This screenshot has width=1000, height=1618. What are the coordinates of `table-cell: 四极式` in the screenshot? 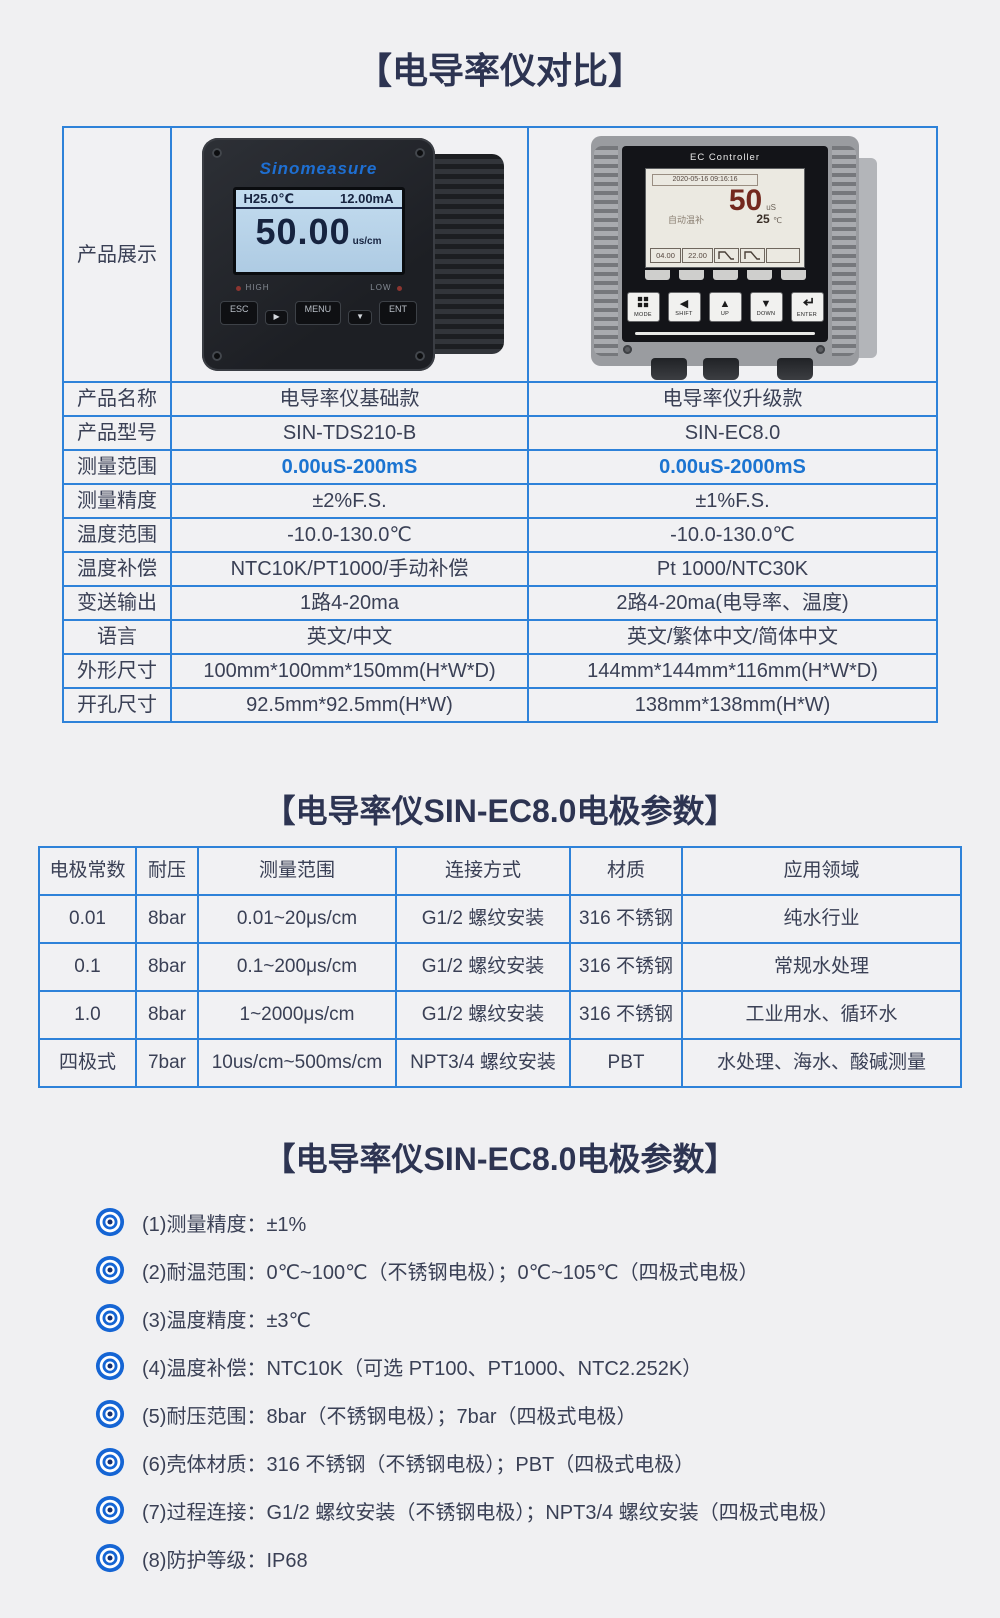 It's located at (87, 1063).